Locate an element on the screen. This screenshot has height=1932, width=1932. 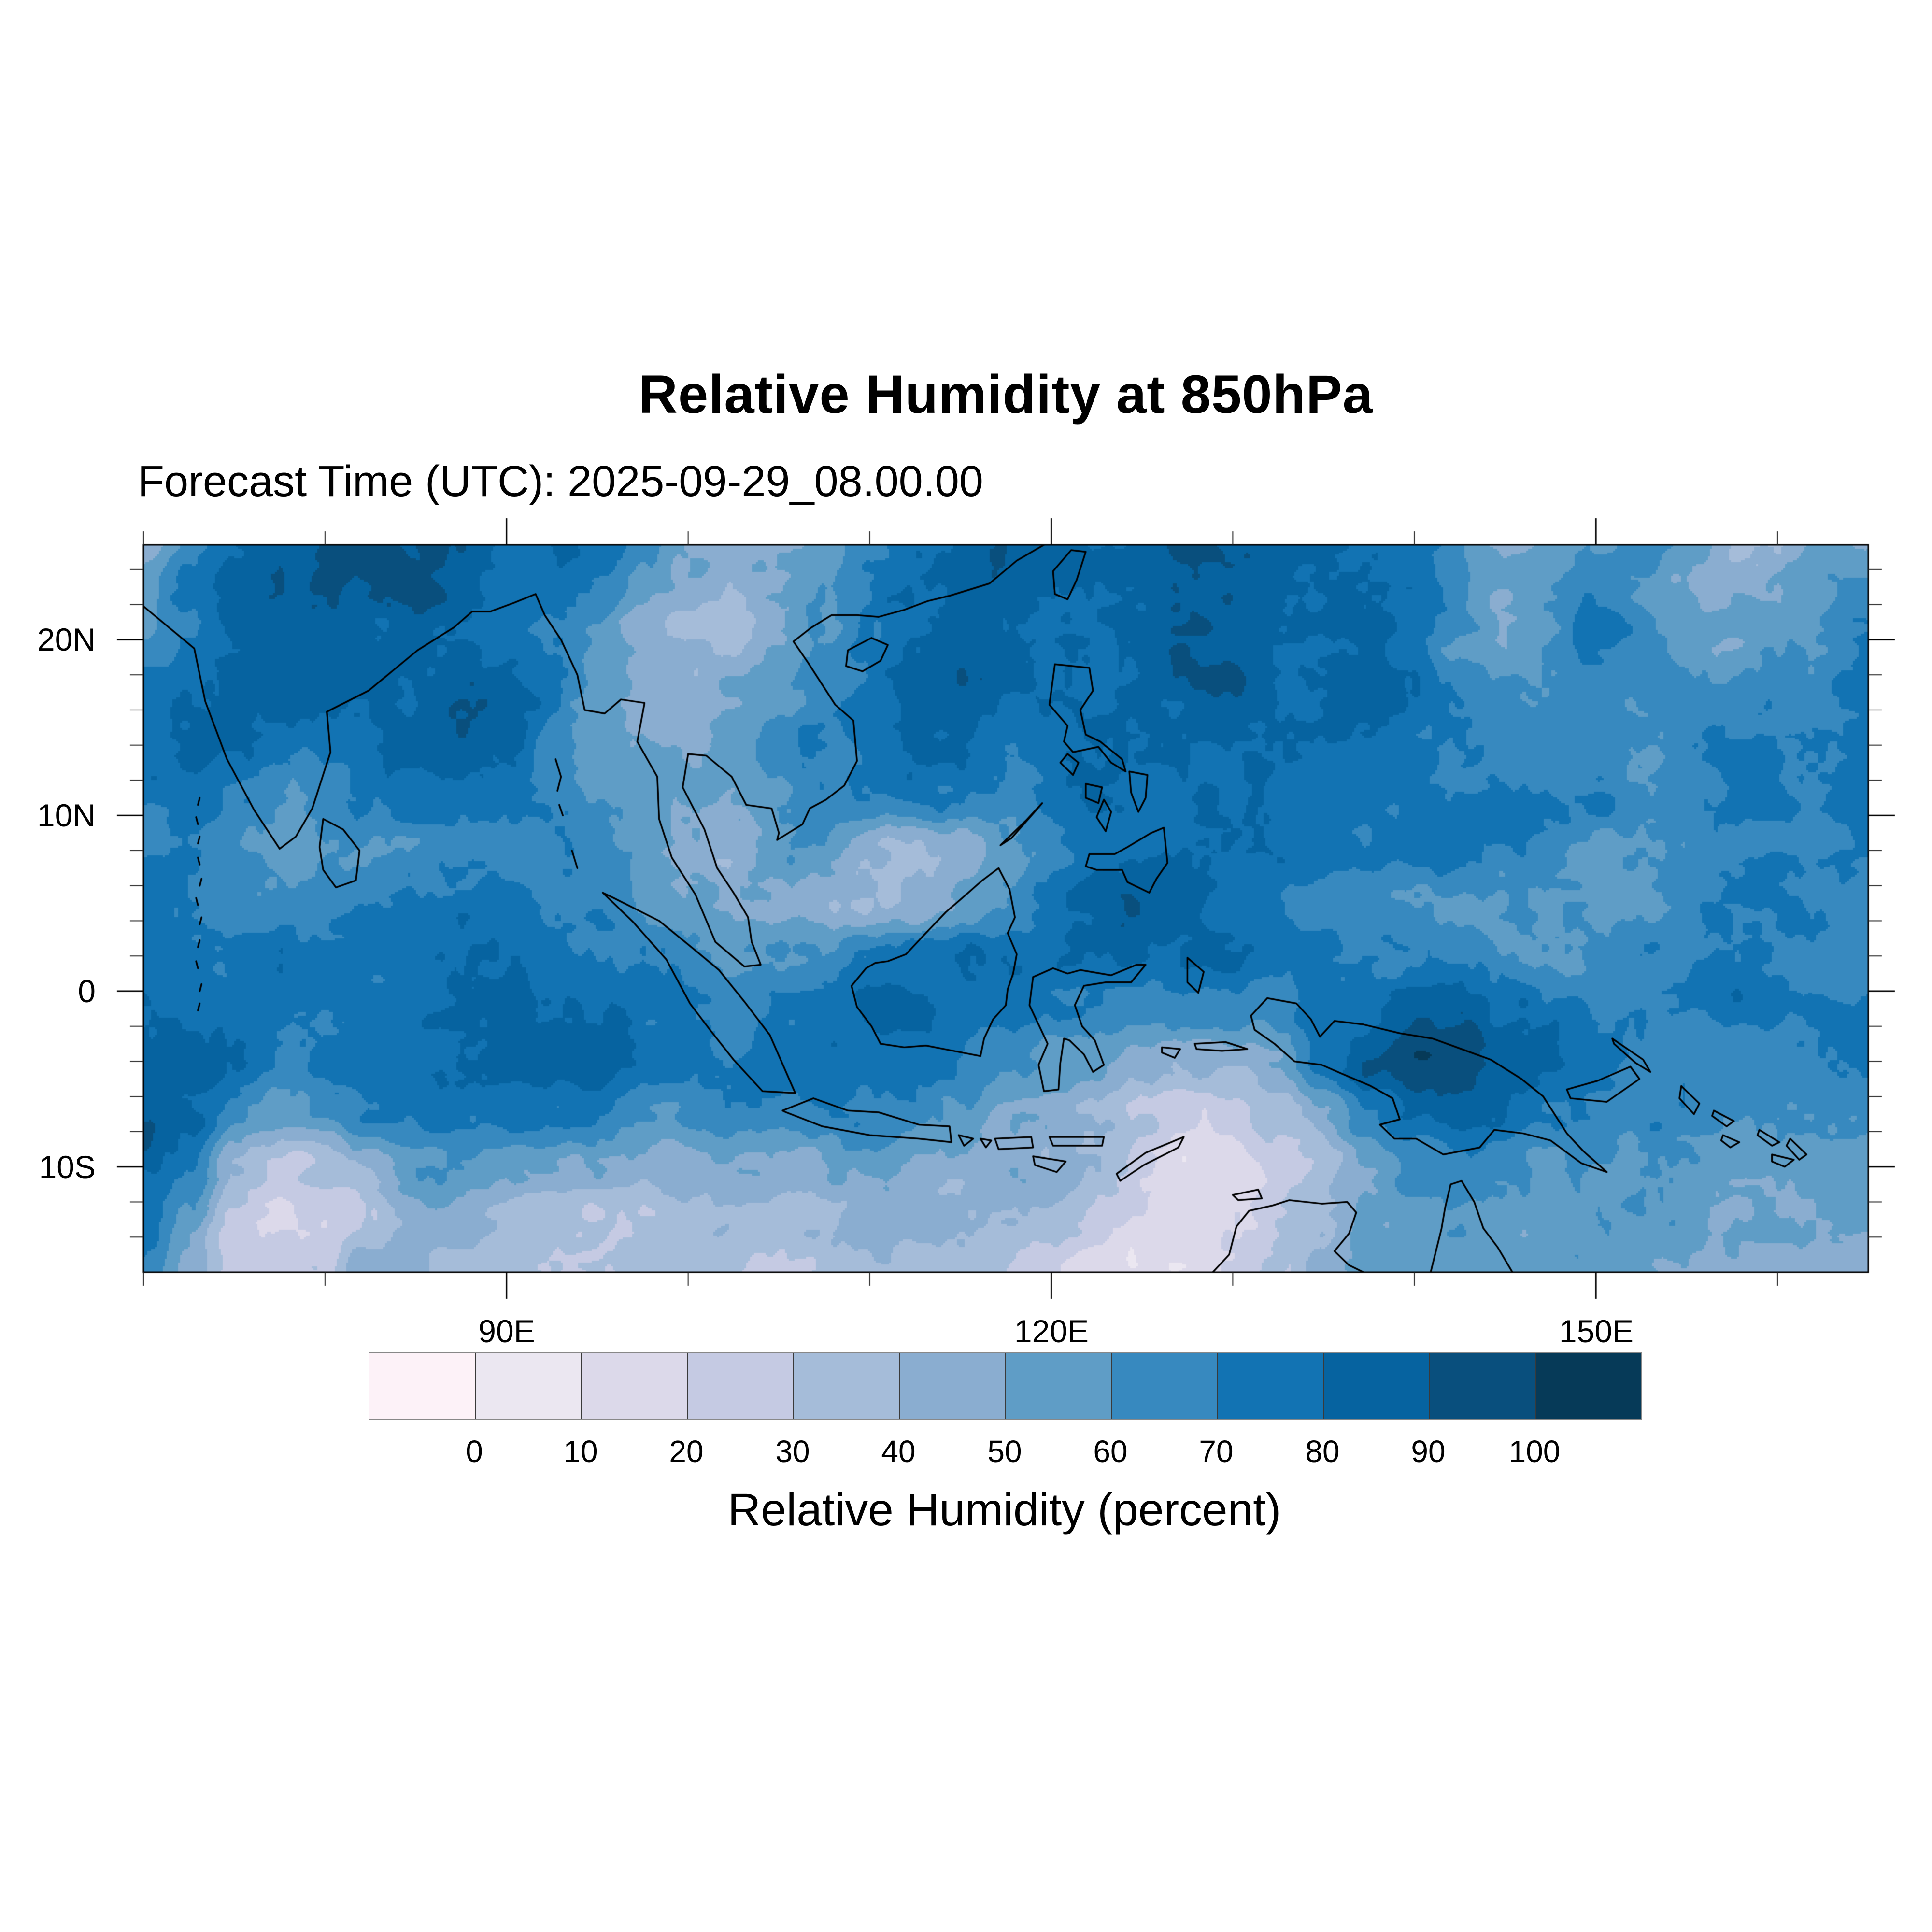
lat-tick-label-0: 0 is located at coordinates (87, 991).